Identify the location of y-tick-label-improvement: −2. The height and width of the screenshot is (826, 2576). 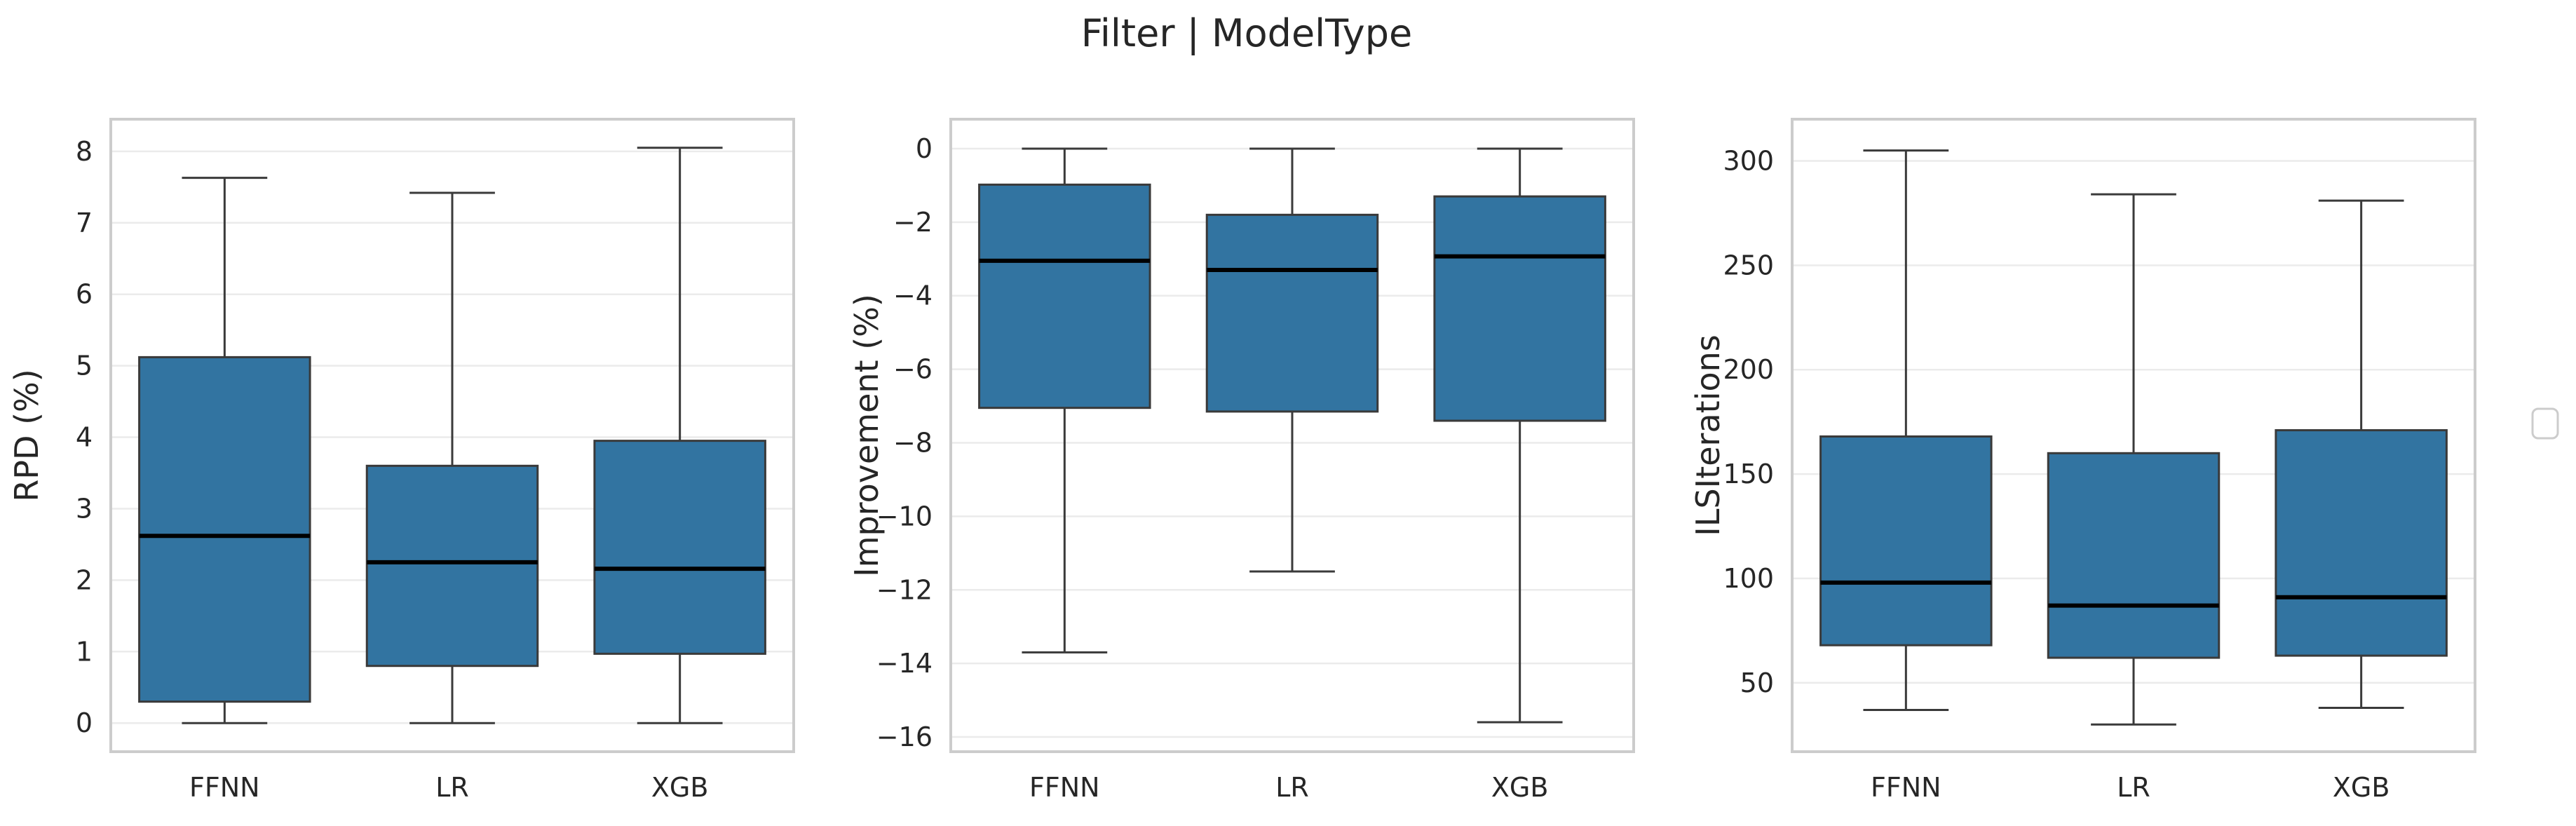
(913, 222).